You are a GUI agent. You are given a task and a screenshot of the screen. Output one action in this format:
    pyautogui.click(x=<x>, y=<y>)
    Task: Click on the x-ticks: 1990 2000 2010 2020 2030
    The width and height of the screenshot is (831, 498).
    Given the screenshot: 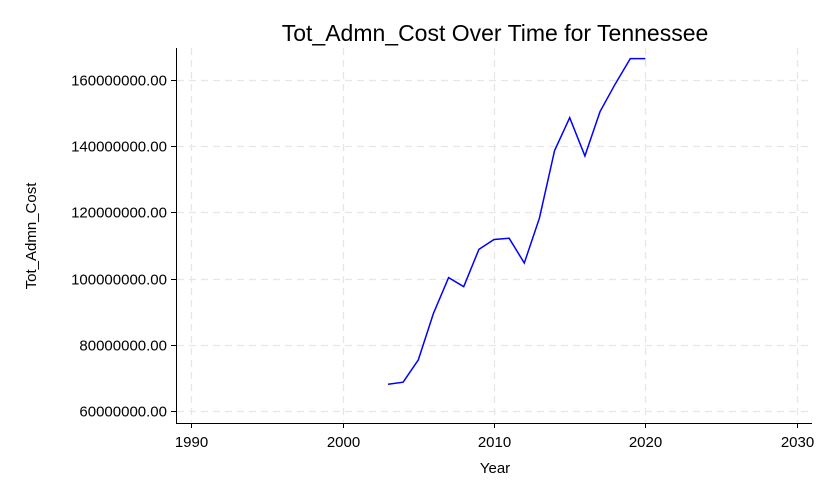 What is the action you would take?
    pyautogui.click(x=494, y=437)
    